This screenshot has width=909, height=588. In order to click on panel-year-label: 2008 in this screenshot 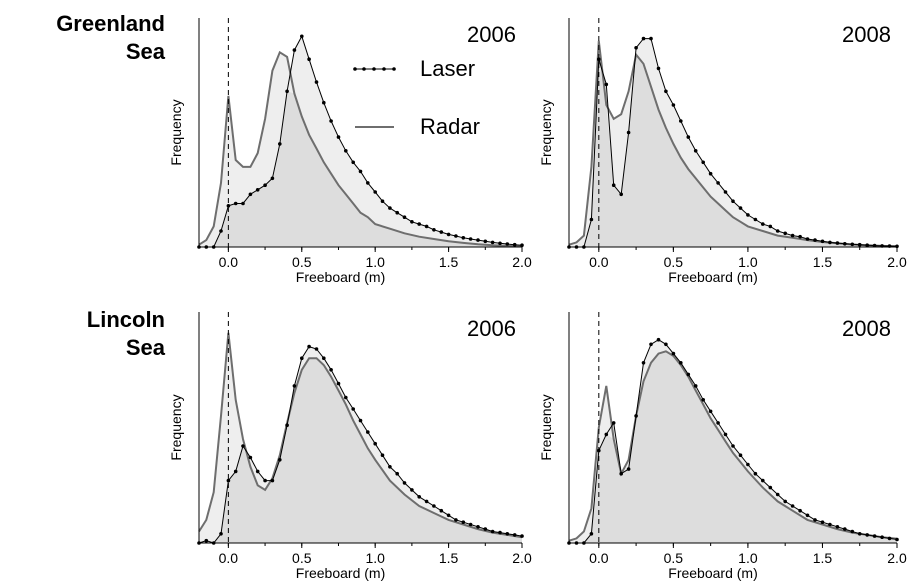, I will do `click(866, 34)`.